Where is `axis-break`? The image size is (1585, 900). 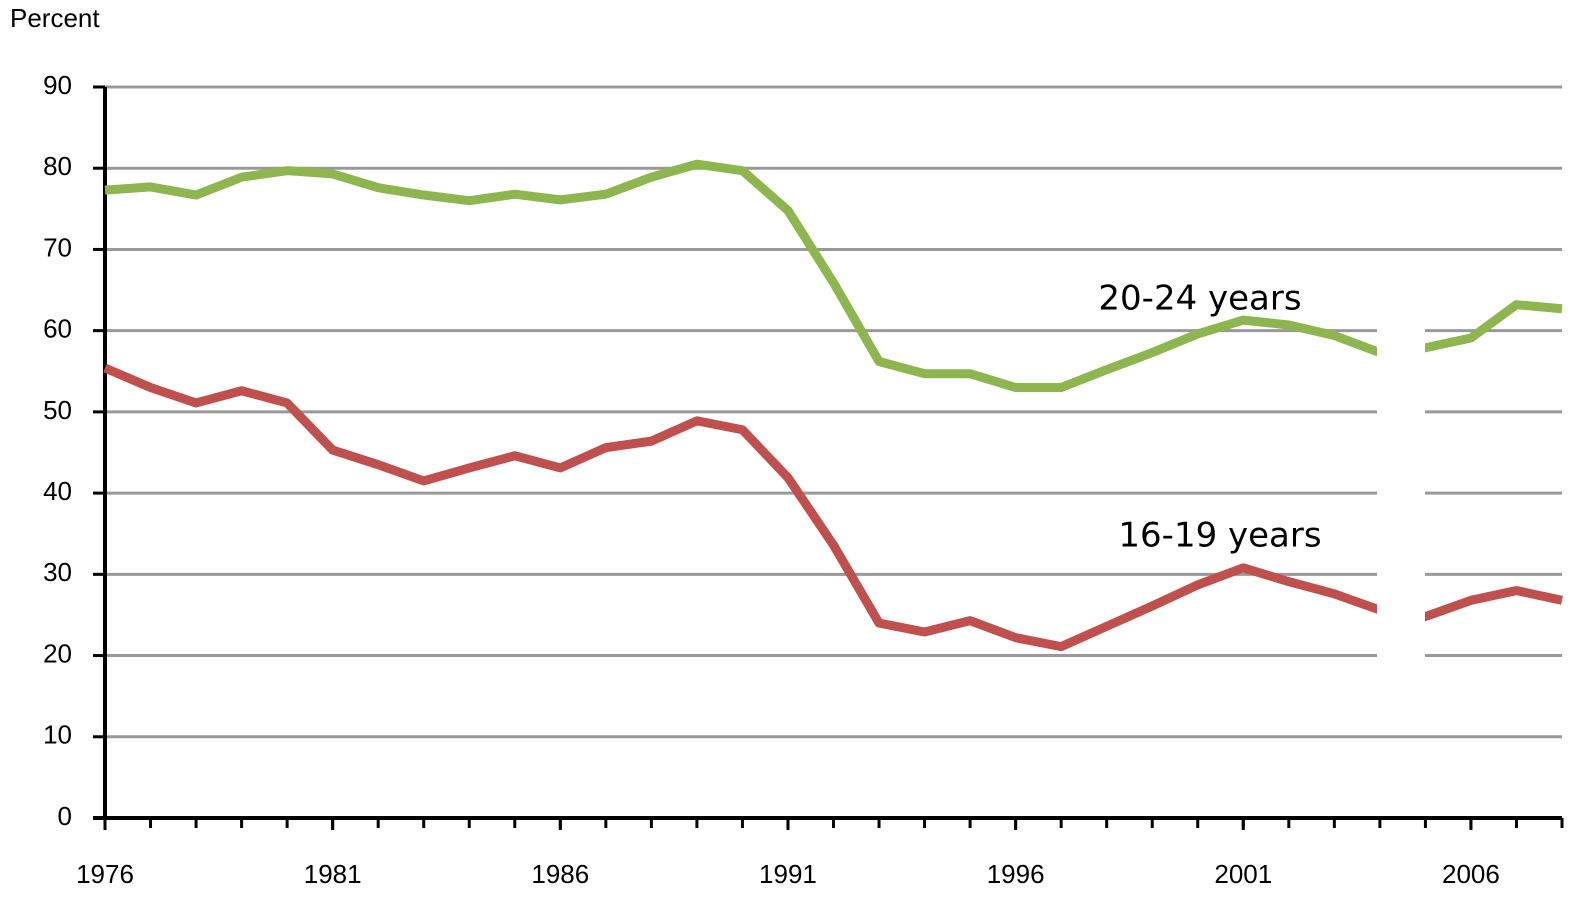
axis-break is located at coordinates (1401, 492).